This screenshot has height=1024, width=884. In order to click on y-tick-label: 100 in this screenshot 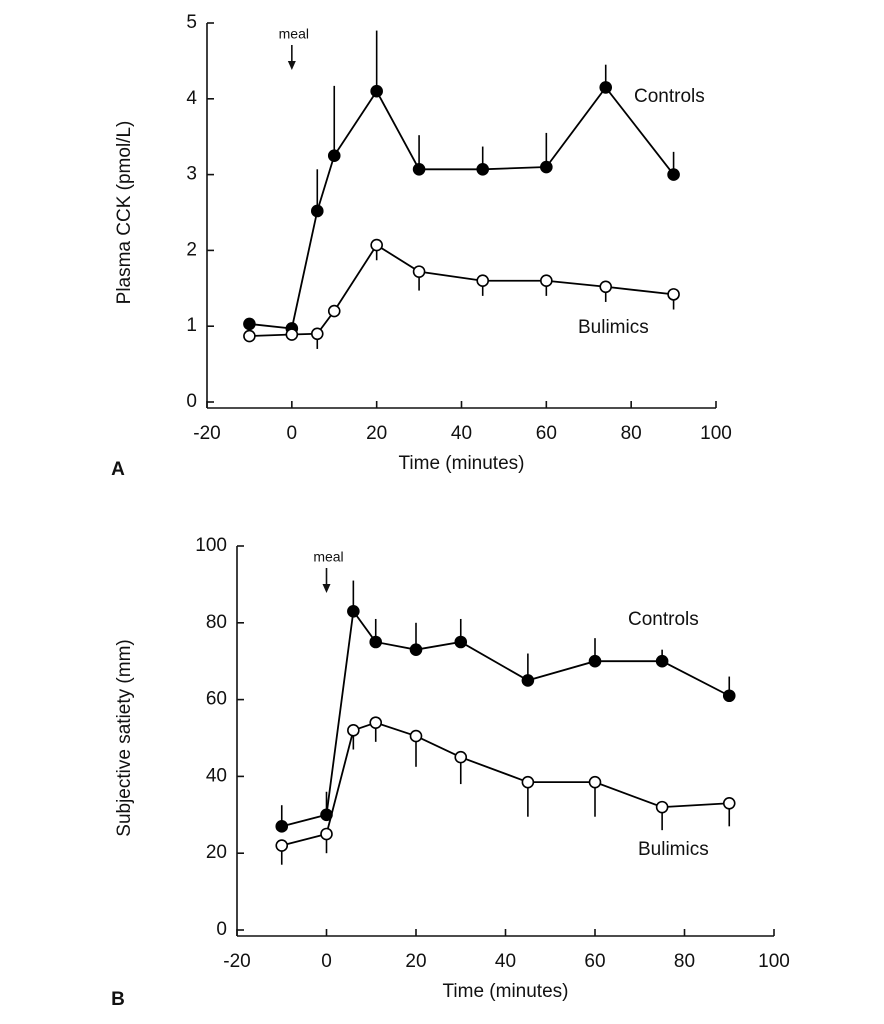, I will do `click(211, 545)`.